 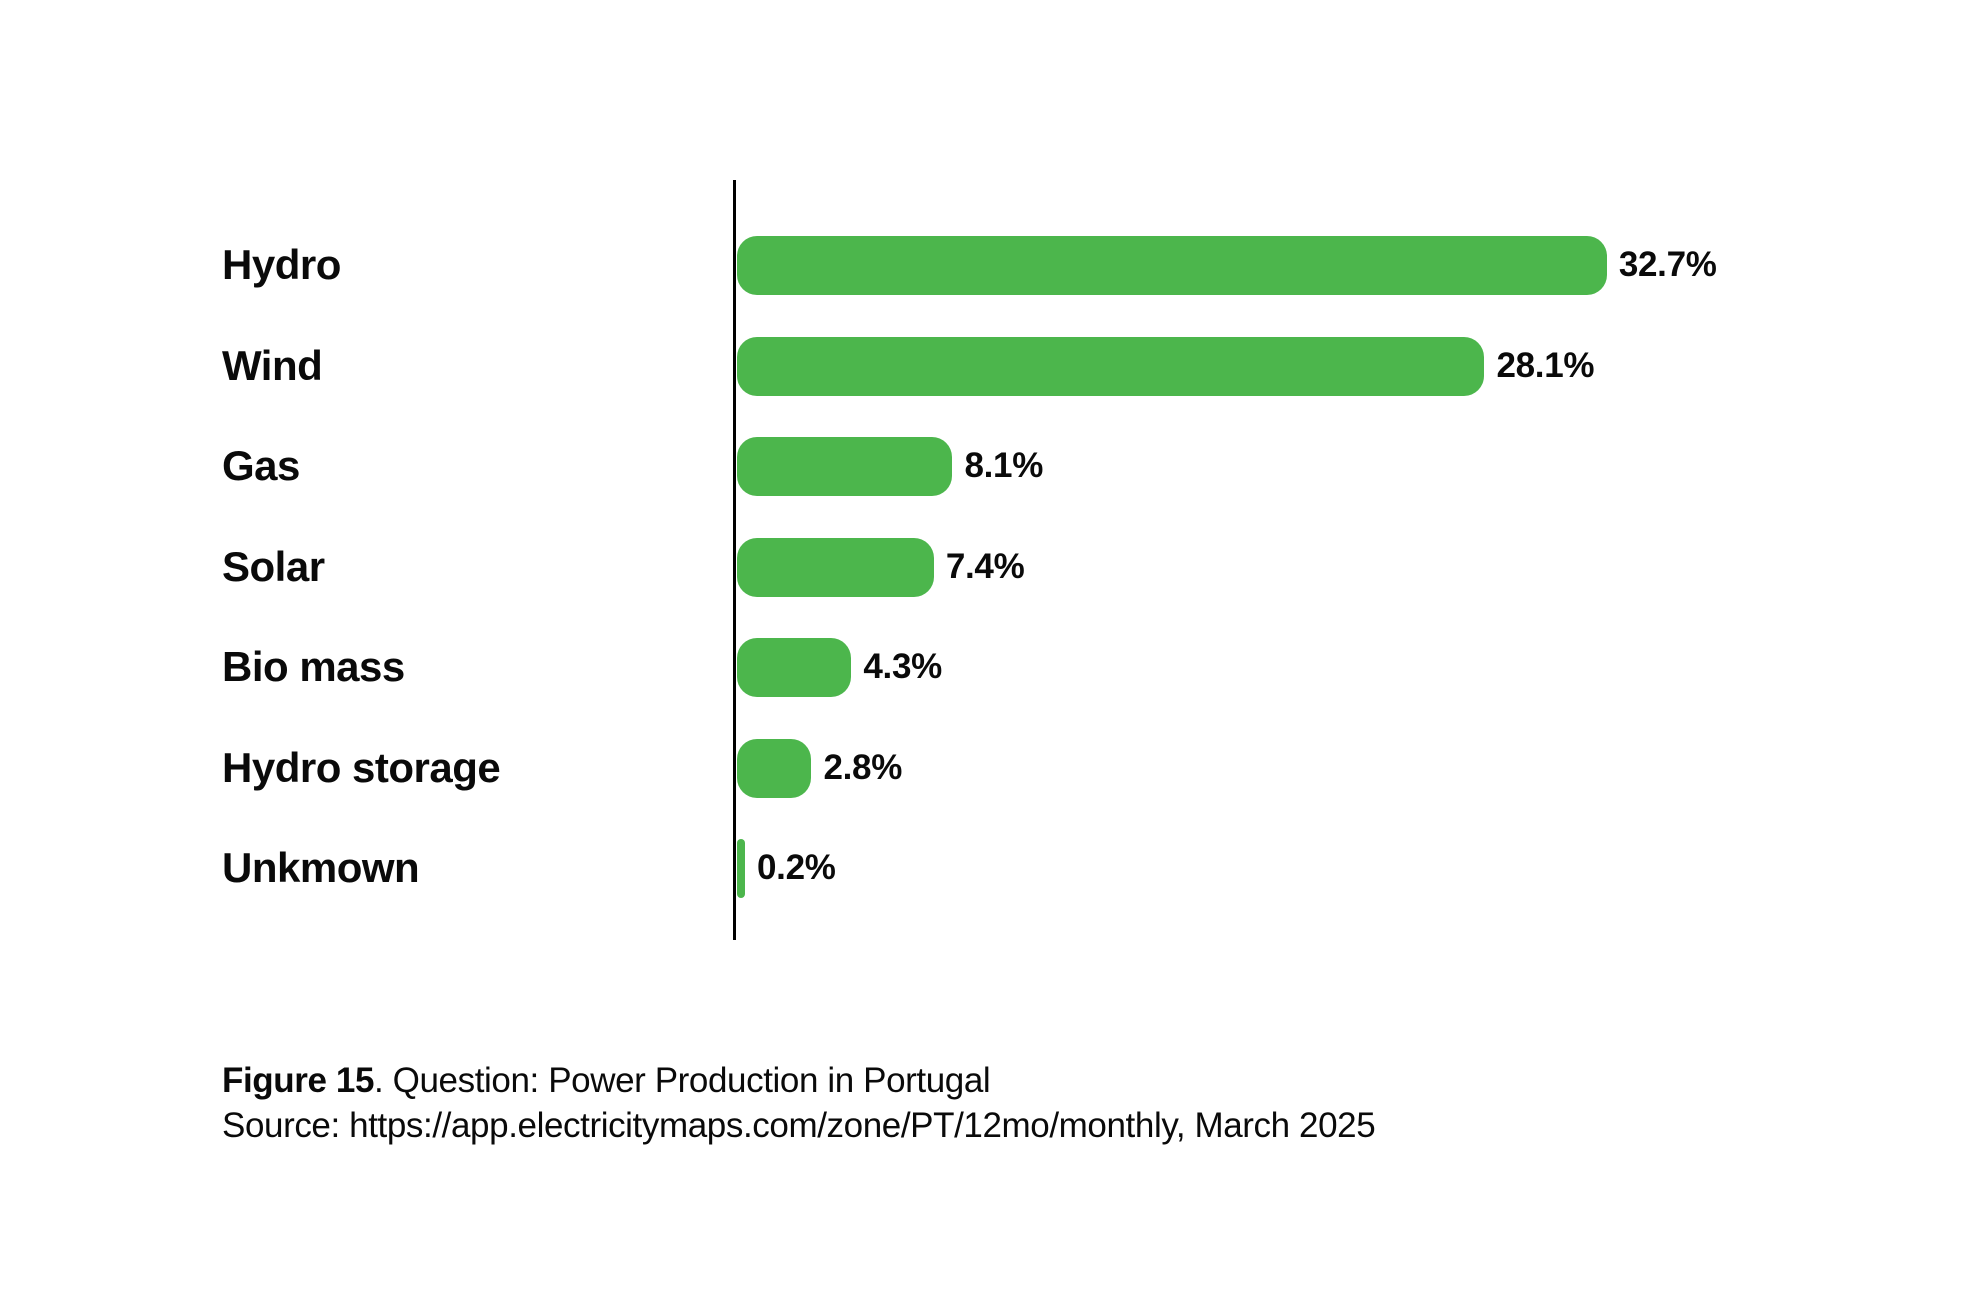 What do you see at coordinates (682, 1080) in the screenshot?
I see `figure-title: . Question: Power Production in Portugal` at bounding box center [682, 1080].